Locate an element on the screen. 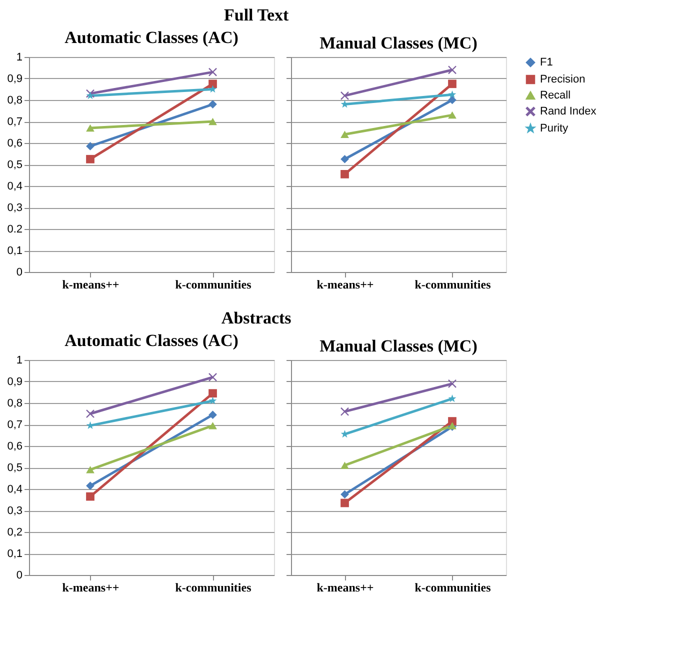 This screenshot has width=696, height=659. legend-label: Purity is located at coordinates (554, 128).